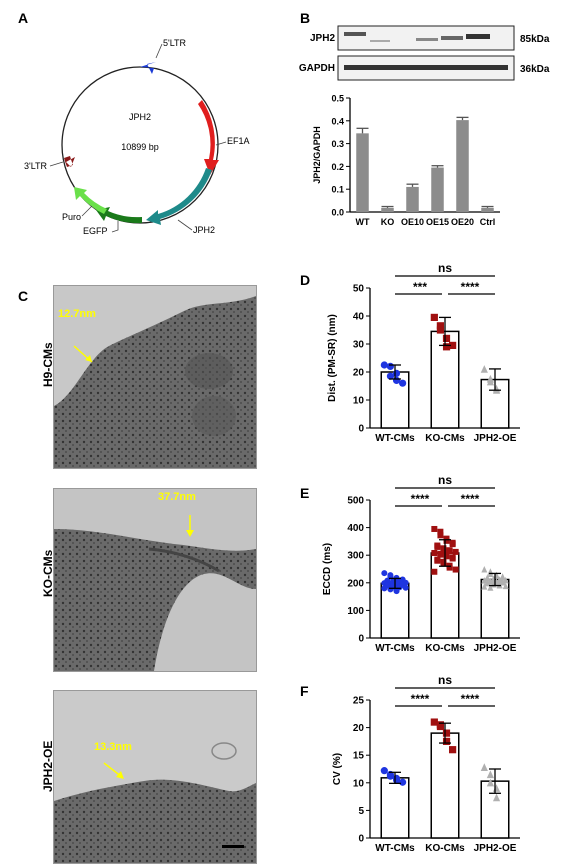 The height and width of the screenshot is (867, 562). I want to click on x-tick-label: KO, so click(388, 222).